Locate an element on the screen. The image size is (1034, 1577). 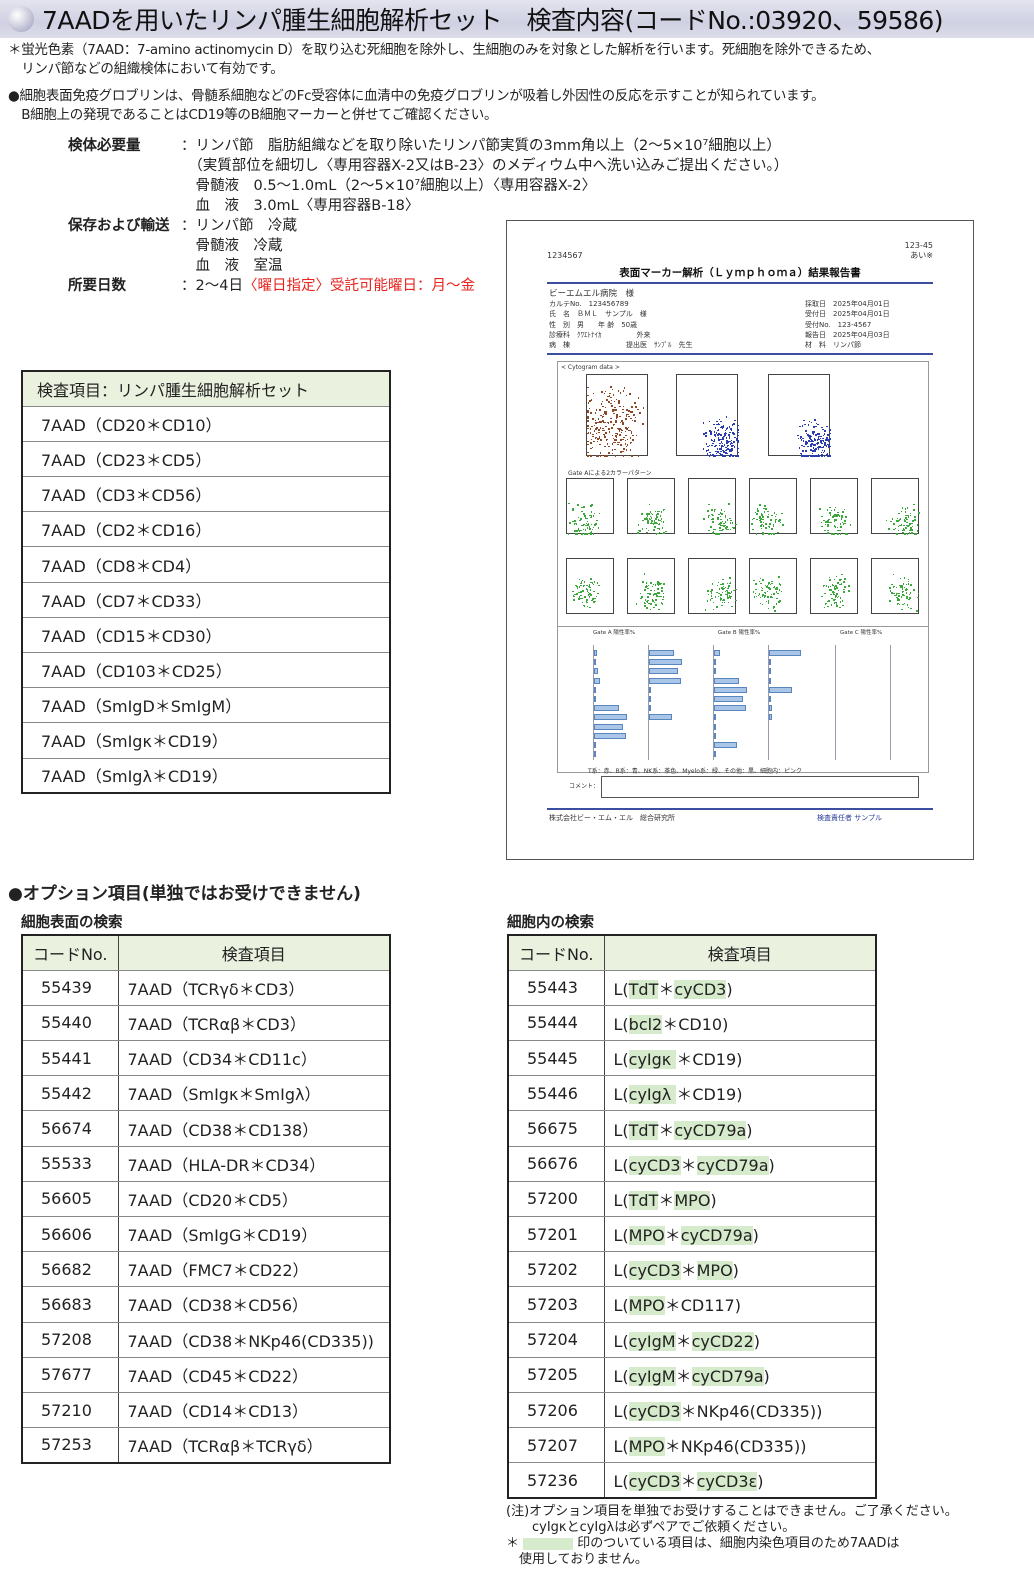
table-row: 7AAD（CD103＊CD25） is located at coordinates (206, 670).